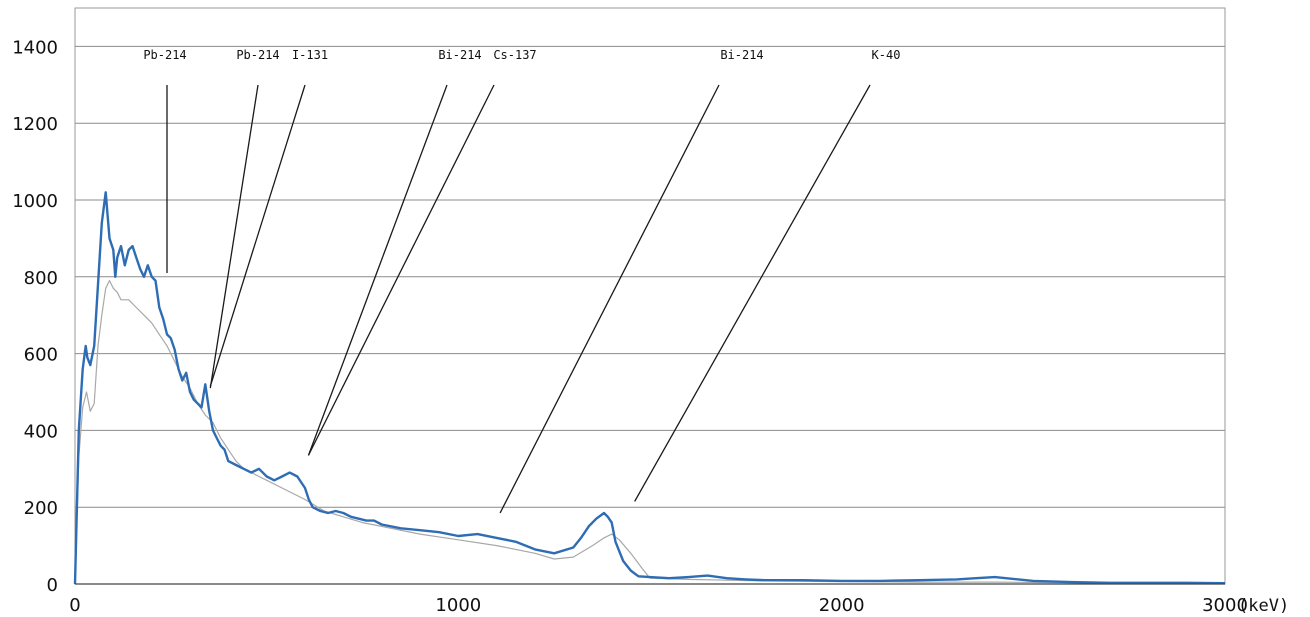  I want to click on y-tick-label: 600, so click(41, 355).